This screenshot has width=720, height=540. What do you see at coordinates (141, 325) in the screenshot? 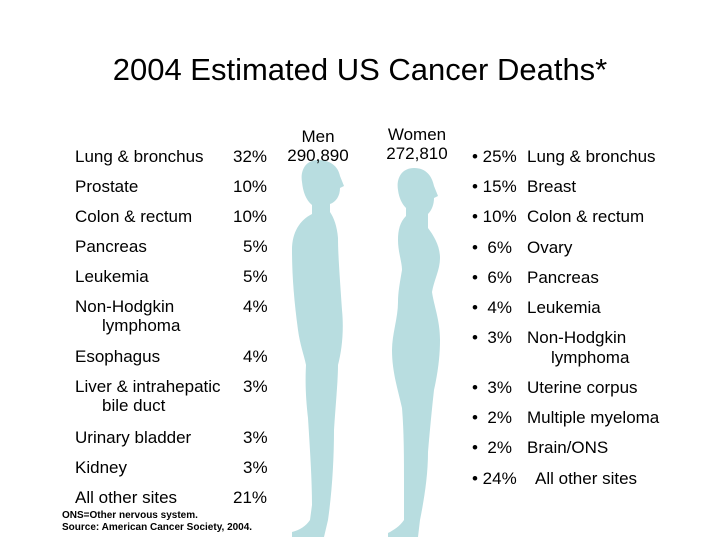
I see `men-site-cont: lymphoma` at bounding box center [141, 325].